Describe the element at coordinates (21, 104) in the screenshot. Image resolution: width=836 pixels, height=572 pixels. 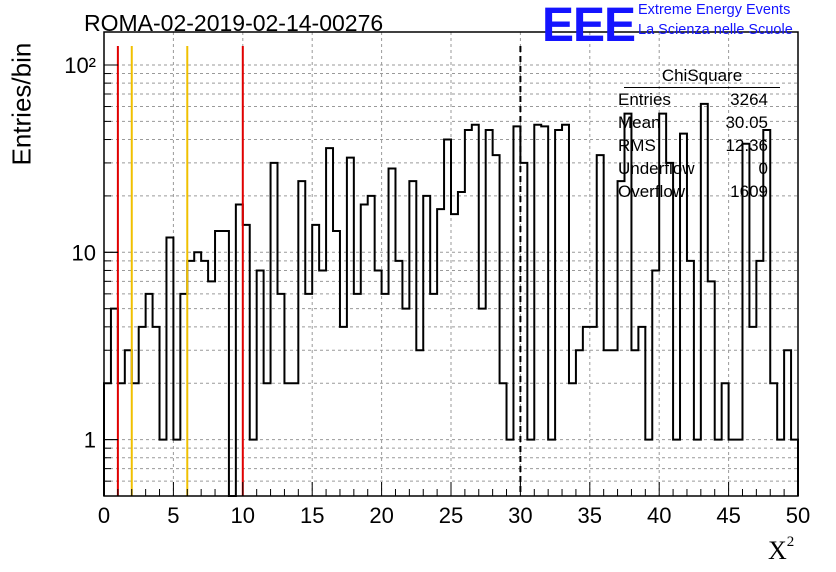
I see `y-axis-label: Entries/bin` at that location.